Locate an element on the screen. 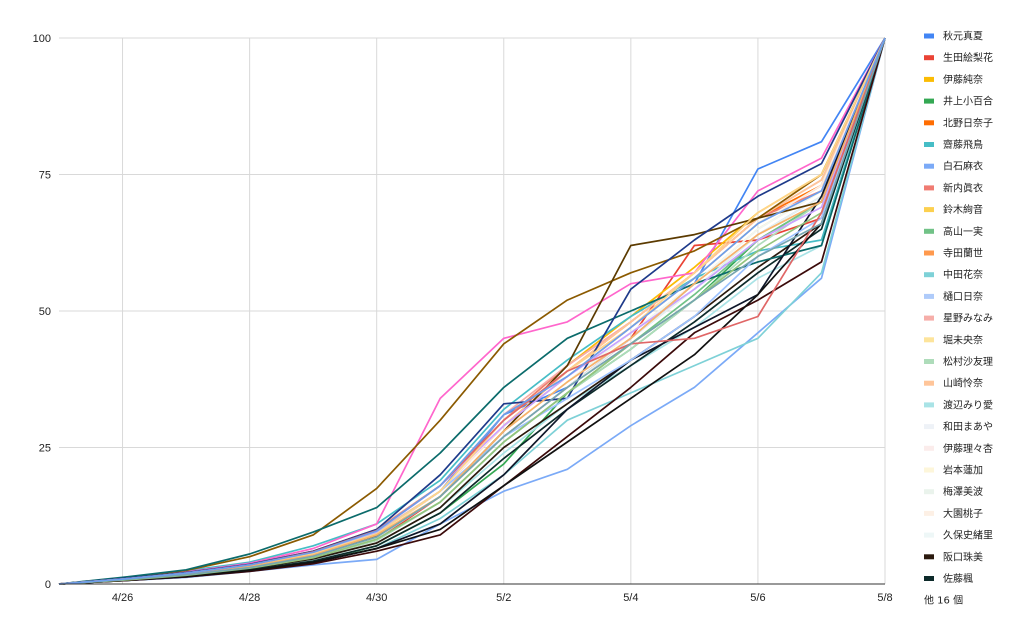 Image resolution: width=1024 pixels, height=634 pixels. legend-label: 樋口日奈 is located at coordinates (963, 296).